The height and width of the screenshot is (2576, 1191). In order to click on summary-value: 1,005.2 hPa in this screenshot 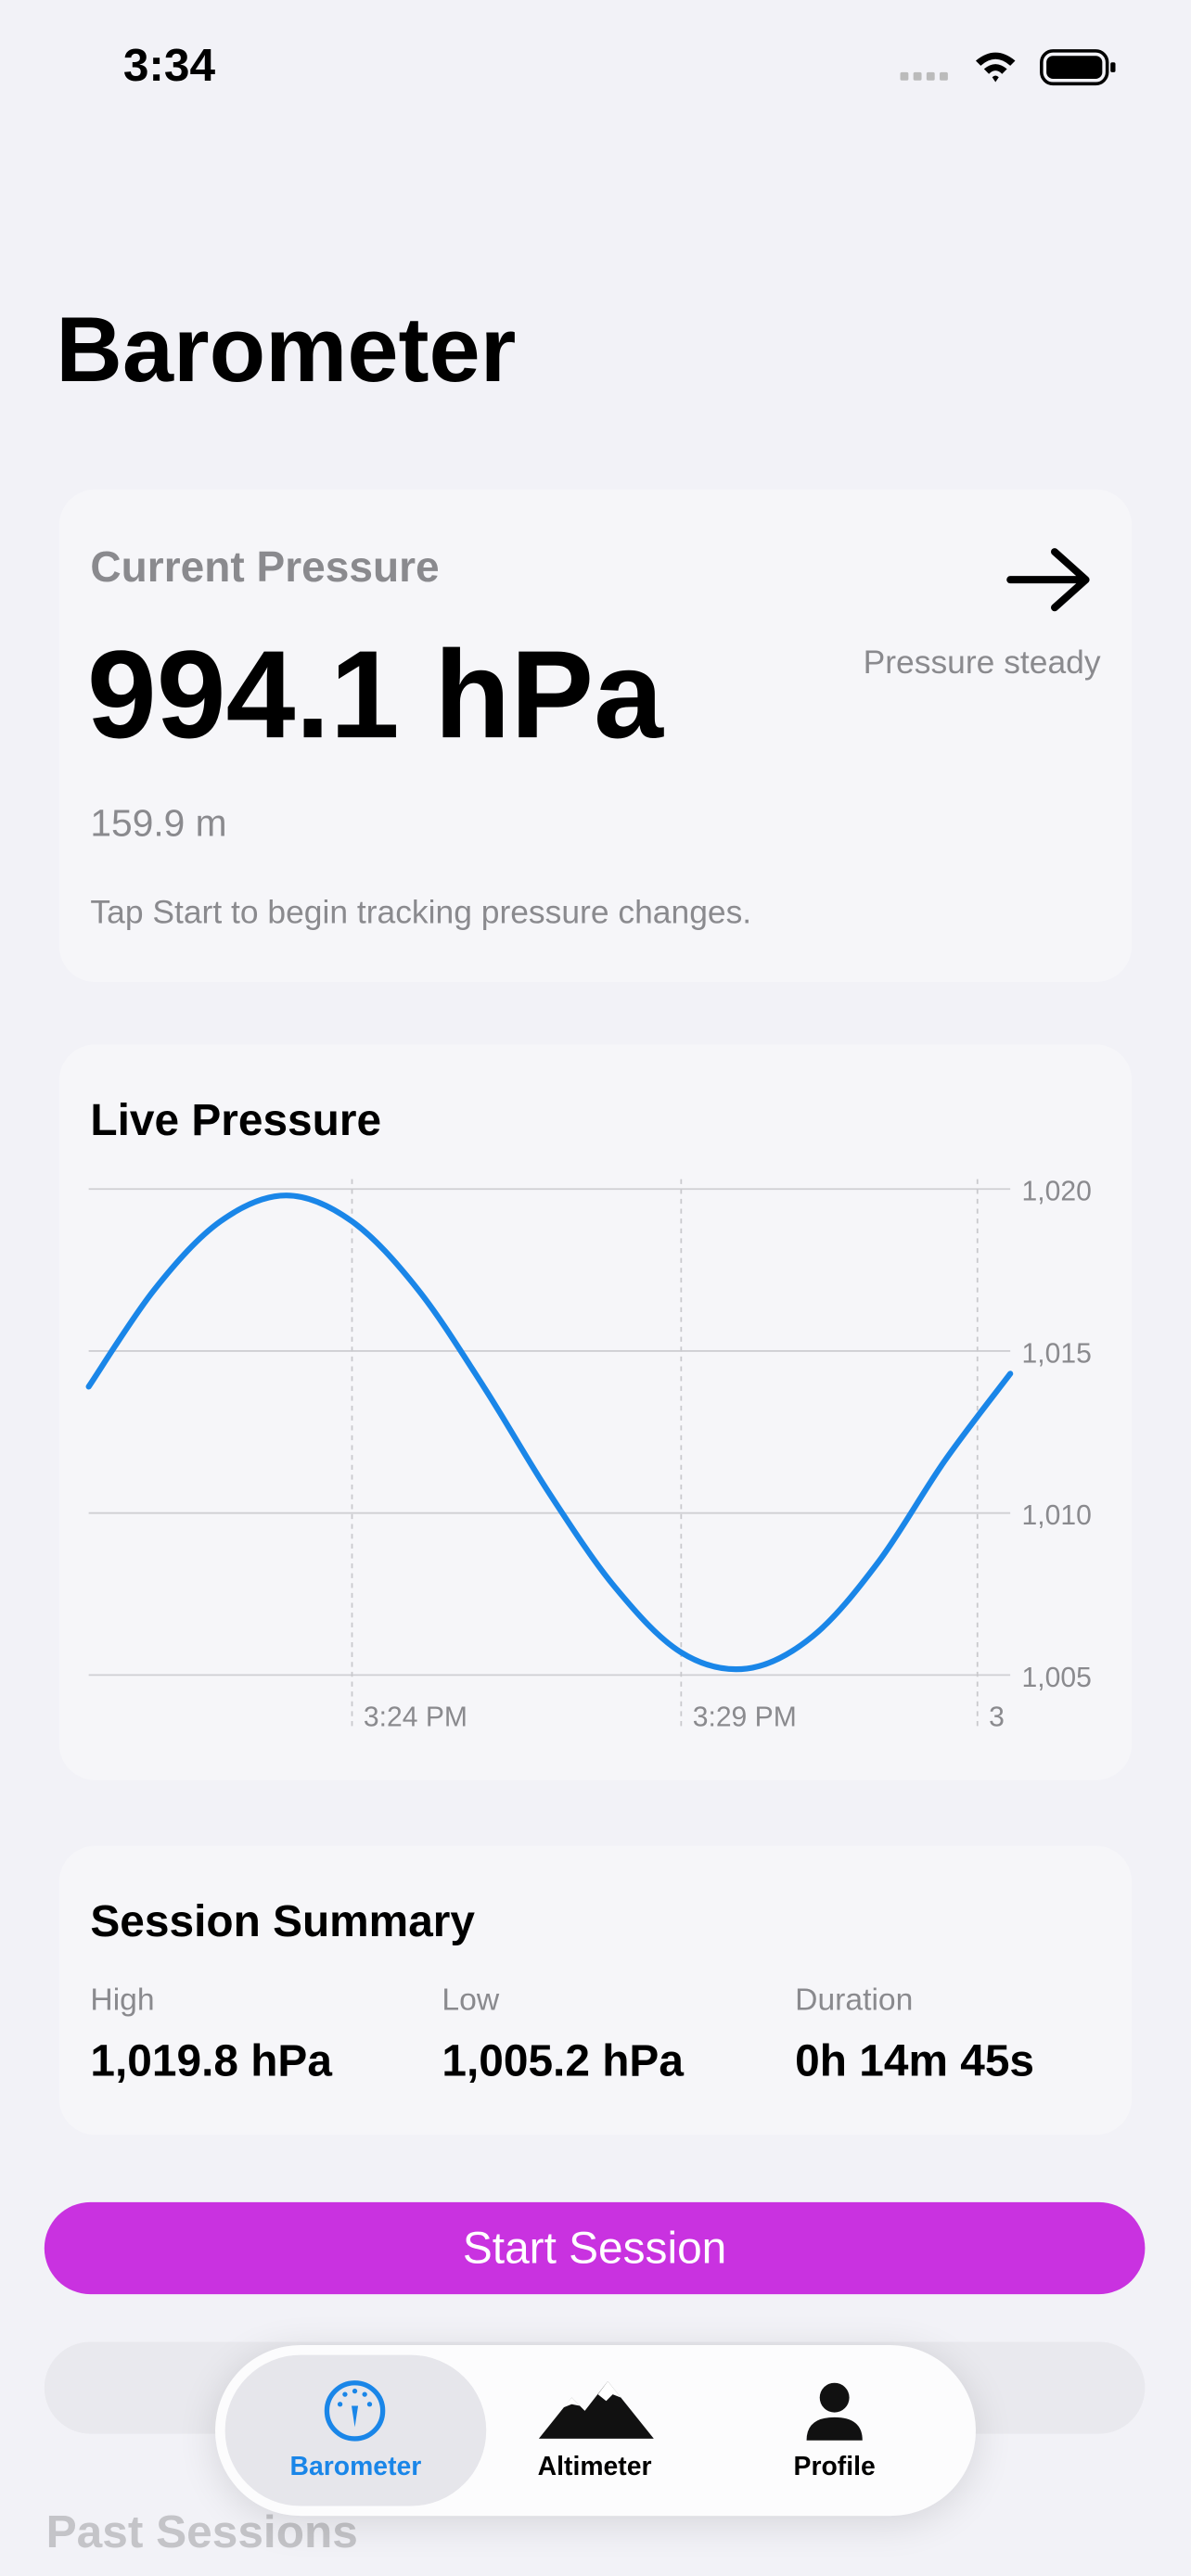, I will do `click(563, 2061)`.